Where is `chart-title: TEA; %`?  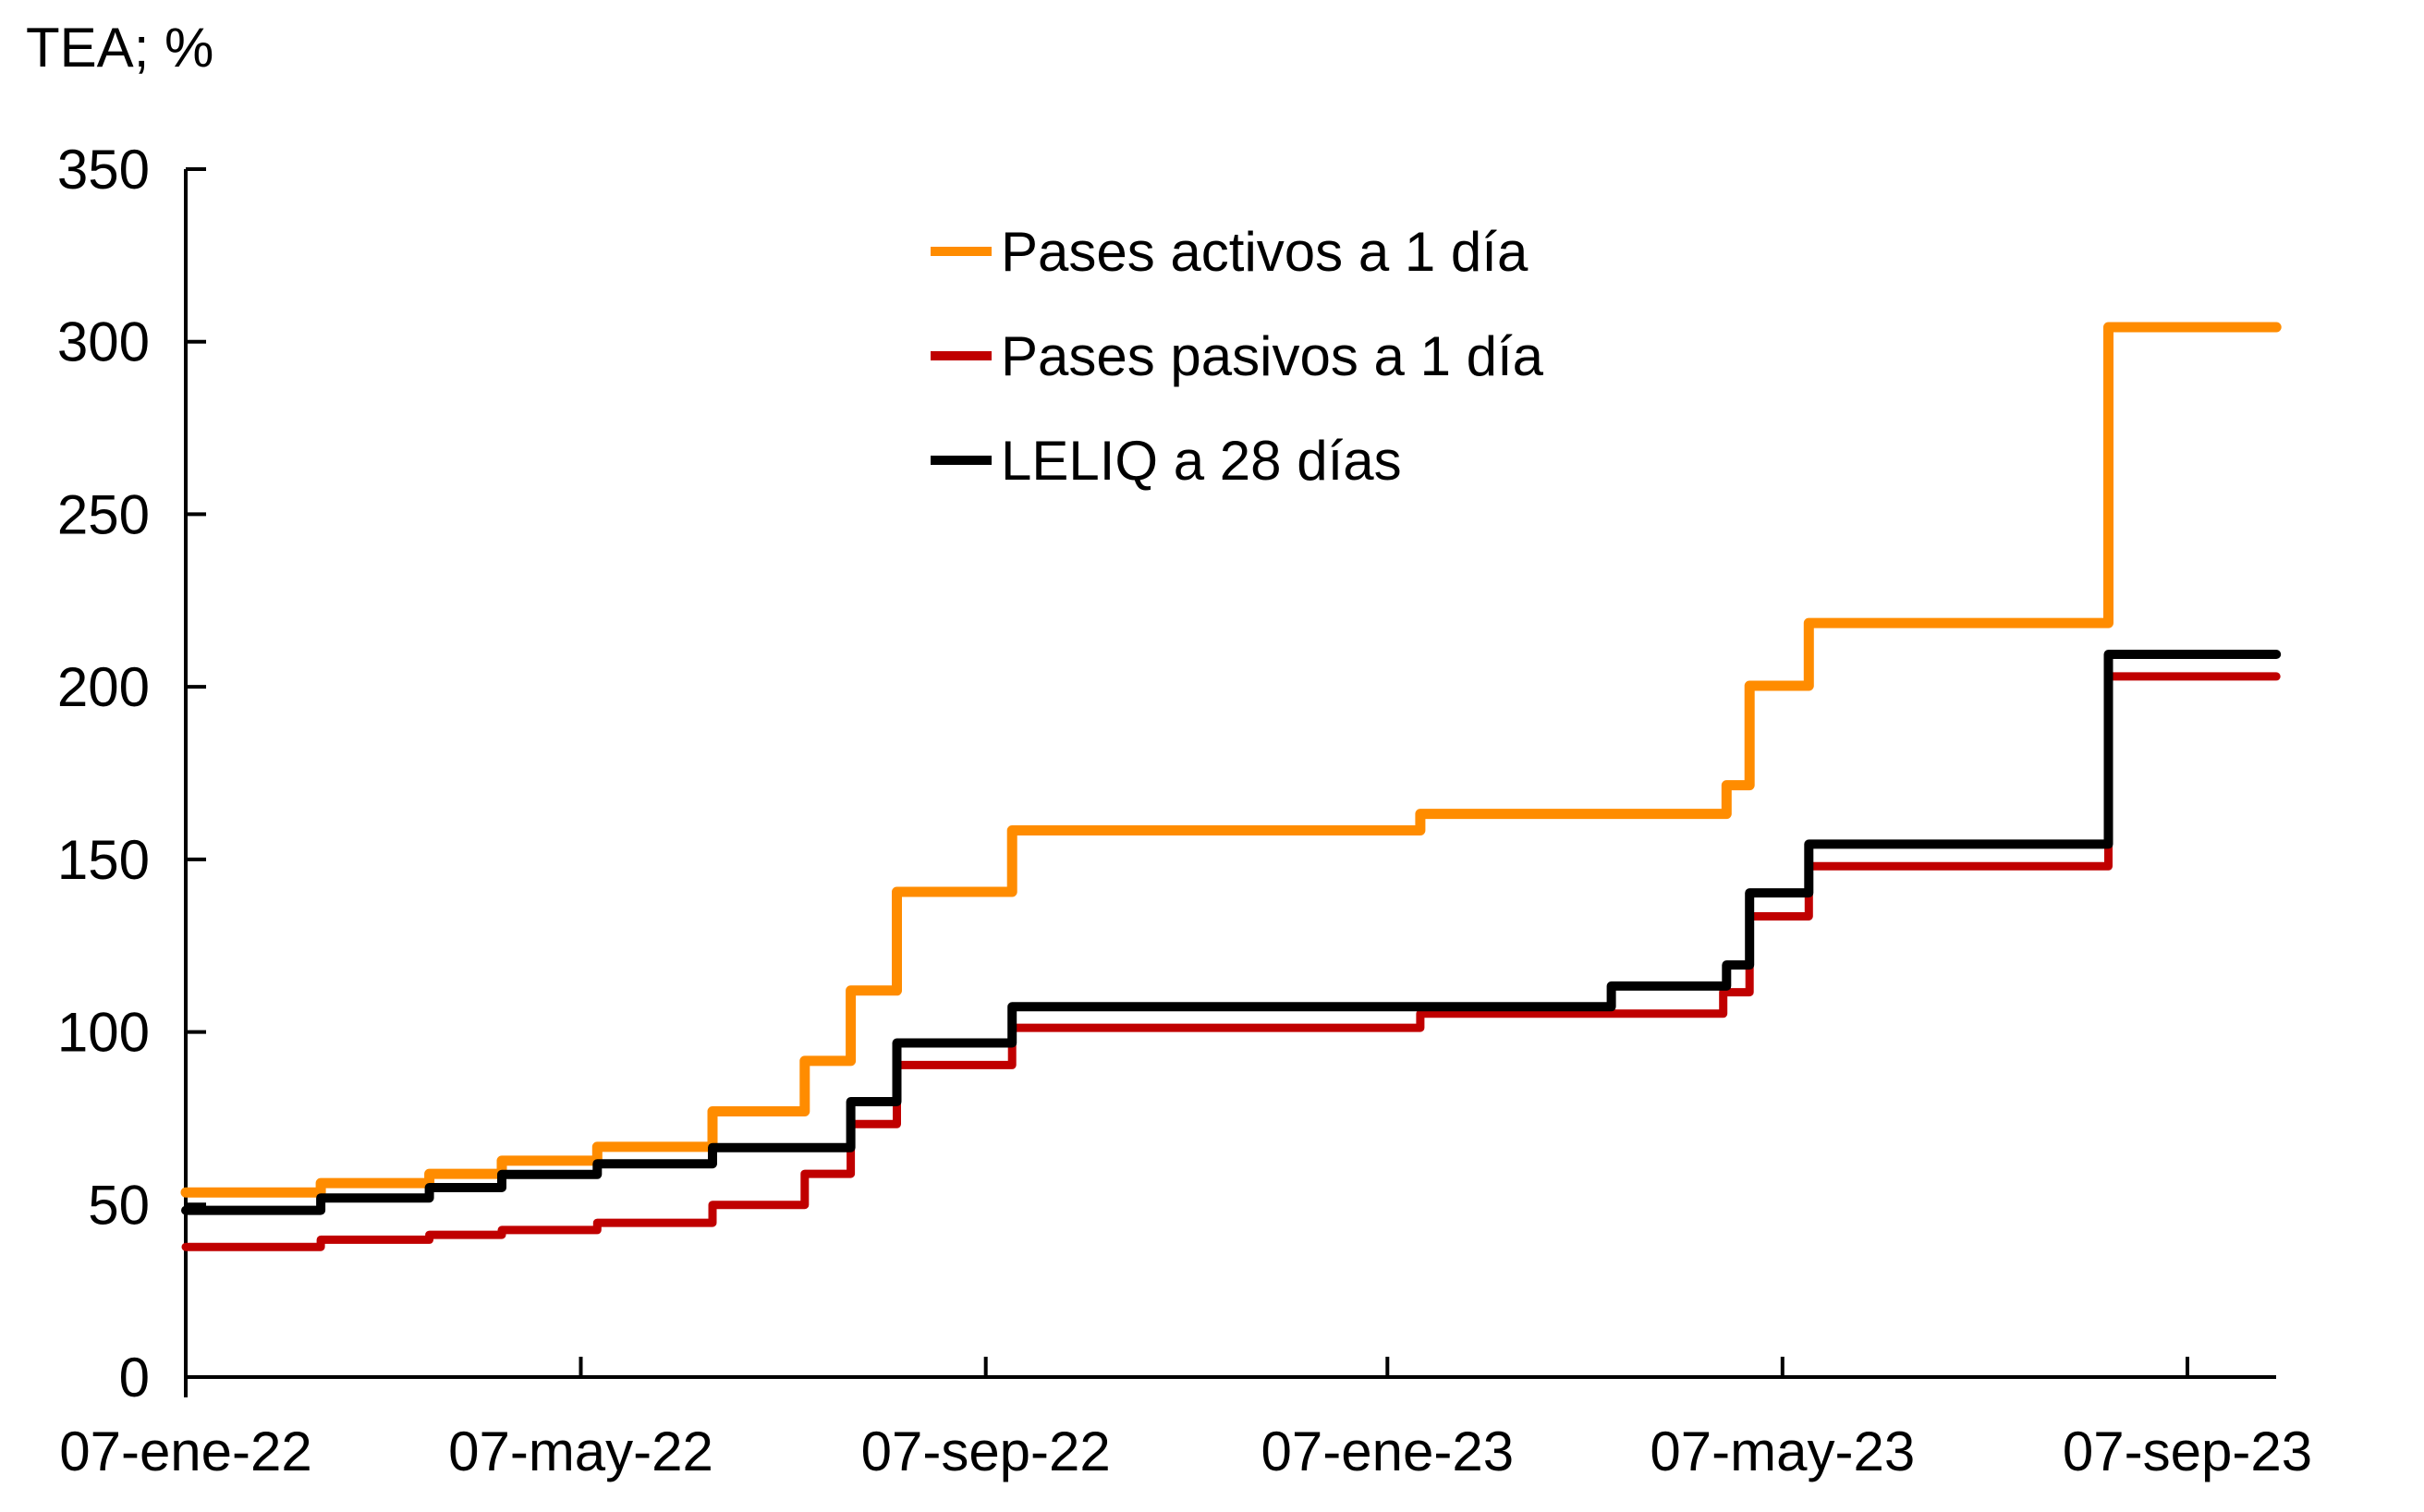 chart-title: TEA; % is located at coordinates (119, 48).